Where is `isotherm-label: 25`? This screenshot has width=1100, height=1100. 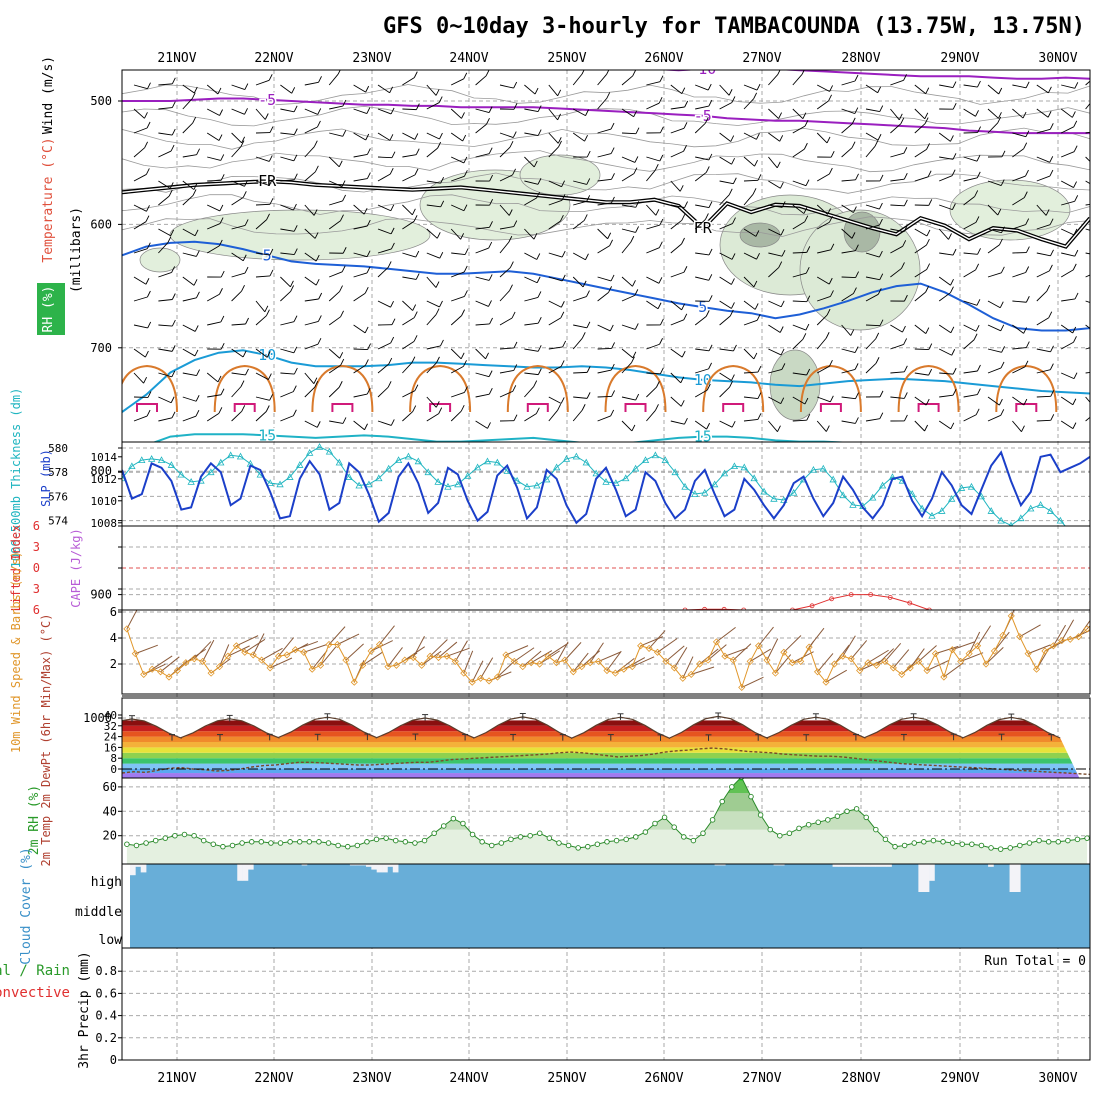 isotherm-label: 25 is located at coordinates (267, 580).